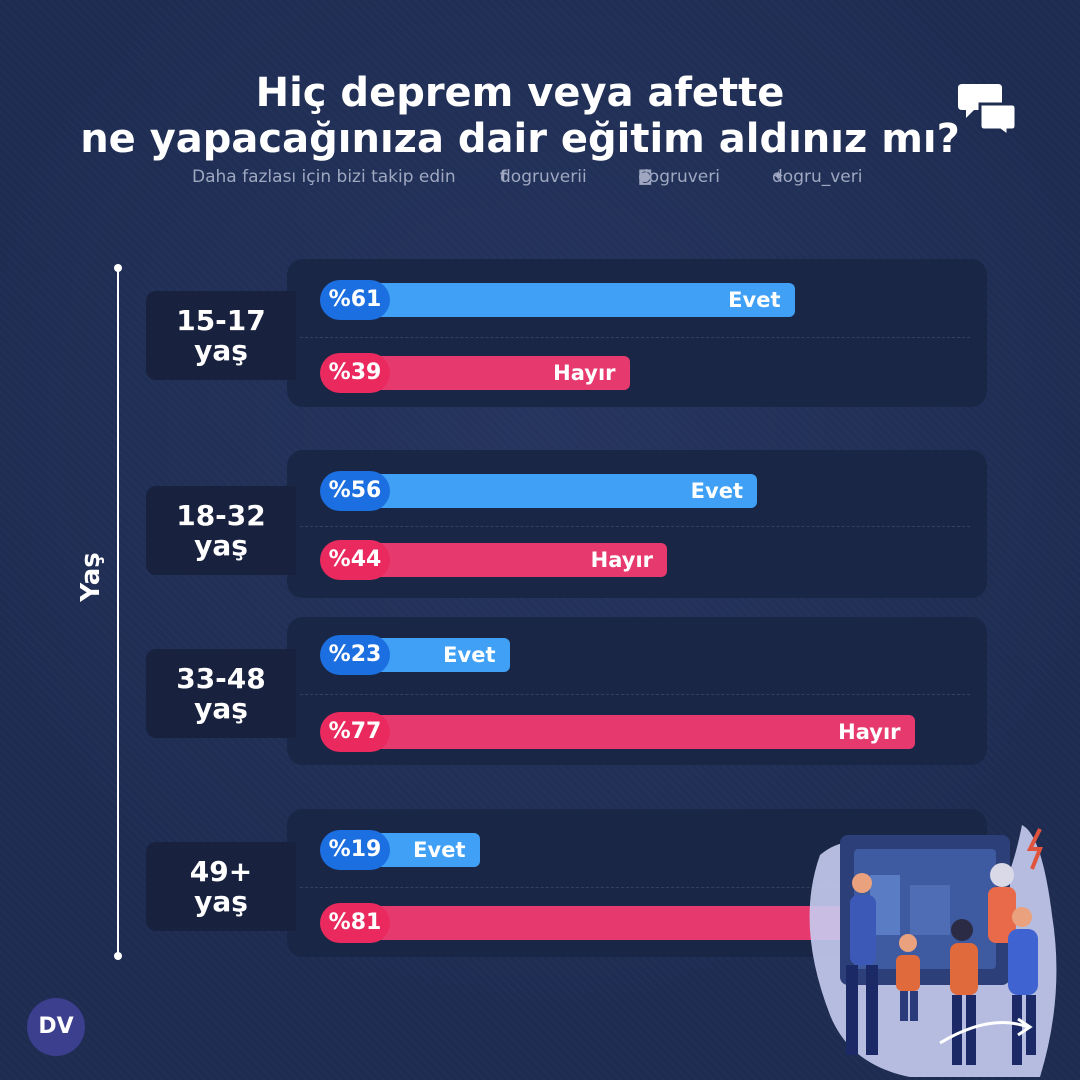  What do you see at coordinates (543, 177) in the screenshot?
I see `facebook-handle-text: dogruverii` at bounding box center [543, 177].